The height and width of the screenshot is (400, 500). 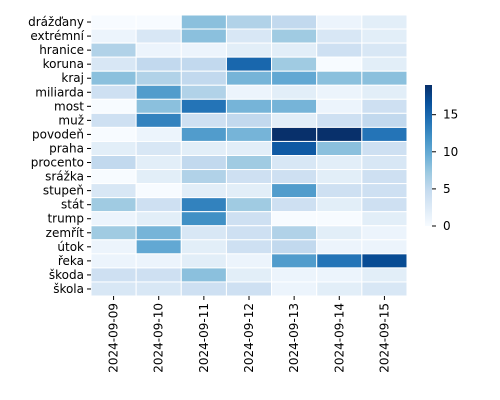 I want to click on y-tick-label: útok, so click(x=70, y=247).